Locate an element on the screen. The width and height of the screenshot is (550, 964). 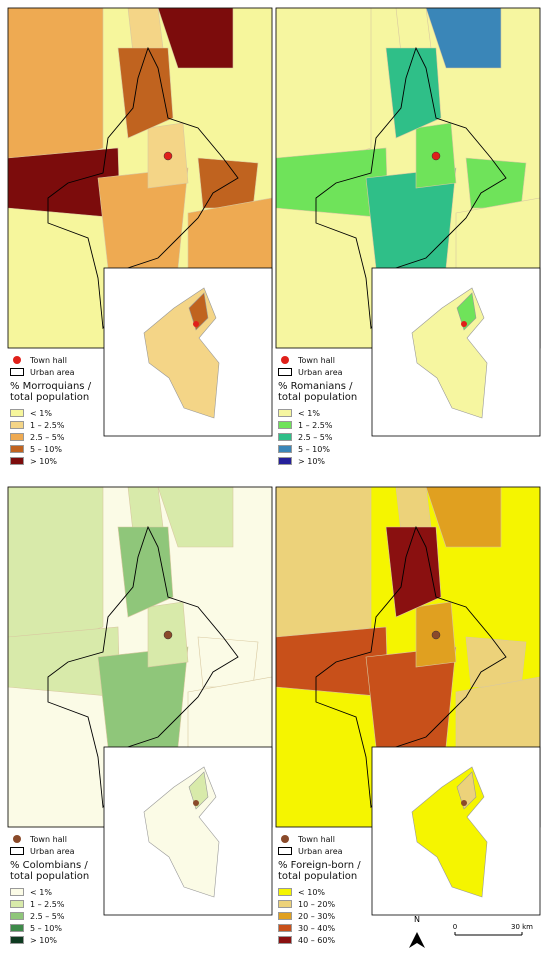
legend-label: 40 – 60% is located at coordinates (317, 940).